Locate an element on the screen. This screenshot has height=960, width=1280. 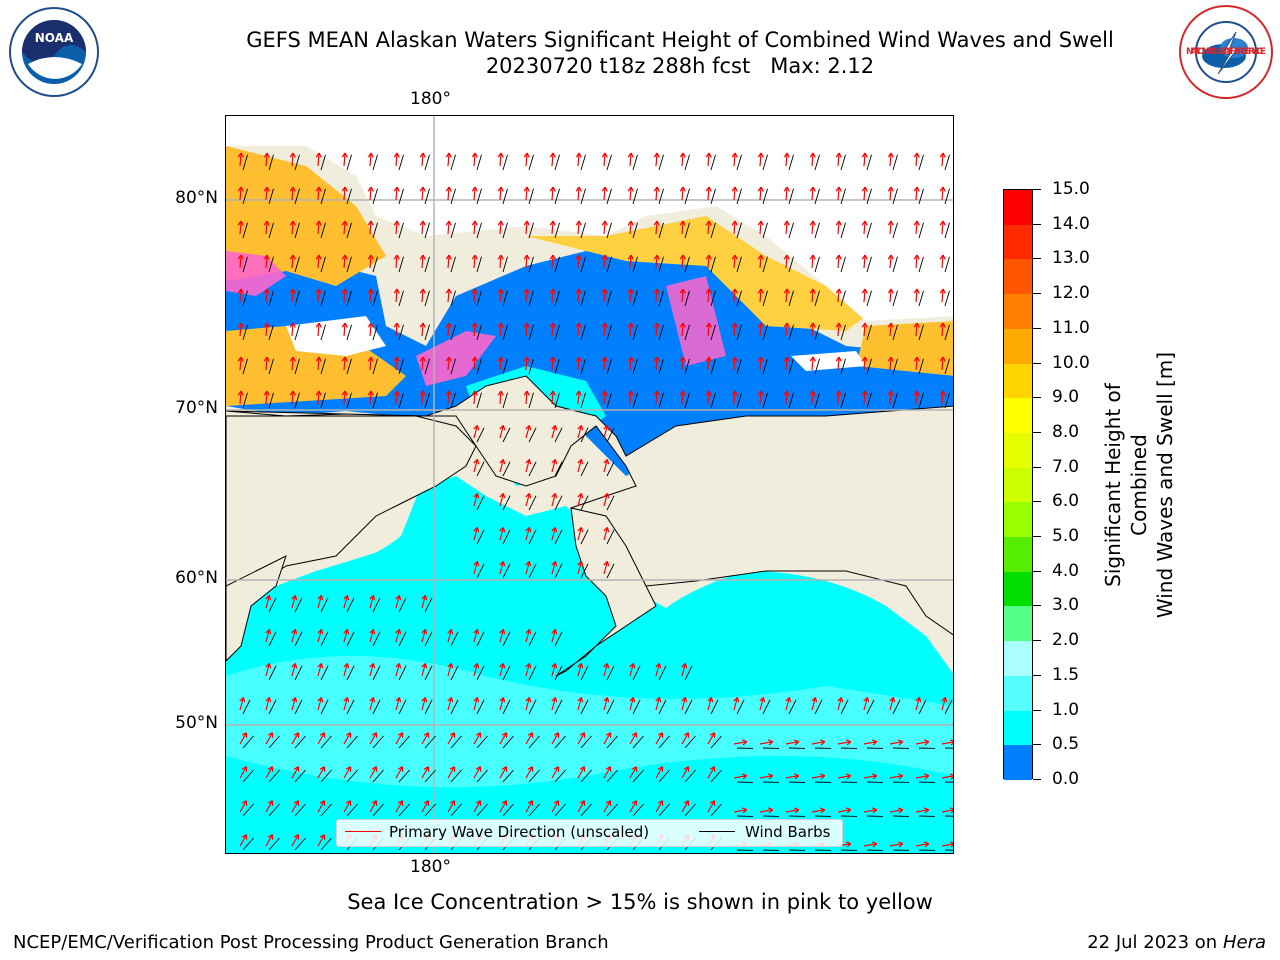
footer-date-text: 22 Jul 2023 on is located at coordinates (1155, 942).